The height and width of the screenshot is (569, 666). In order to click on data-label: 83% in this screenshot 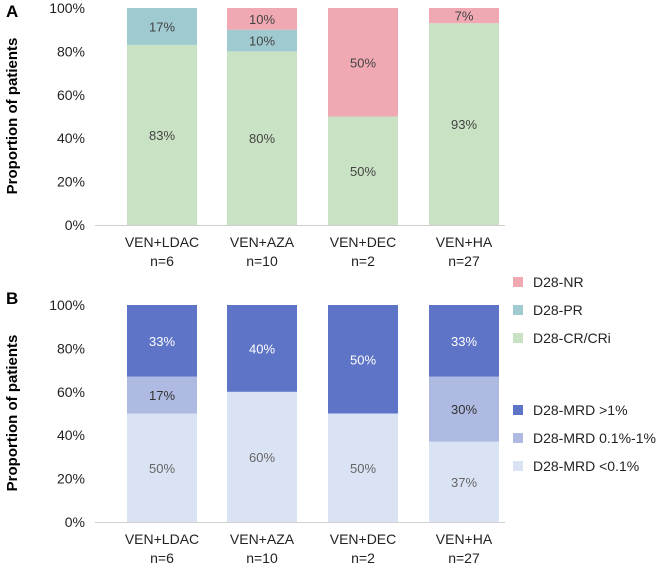, I will do `click(162, 135)`.